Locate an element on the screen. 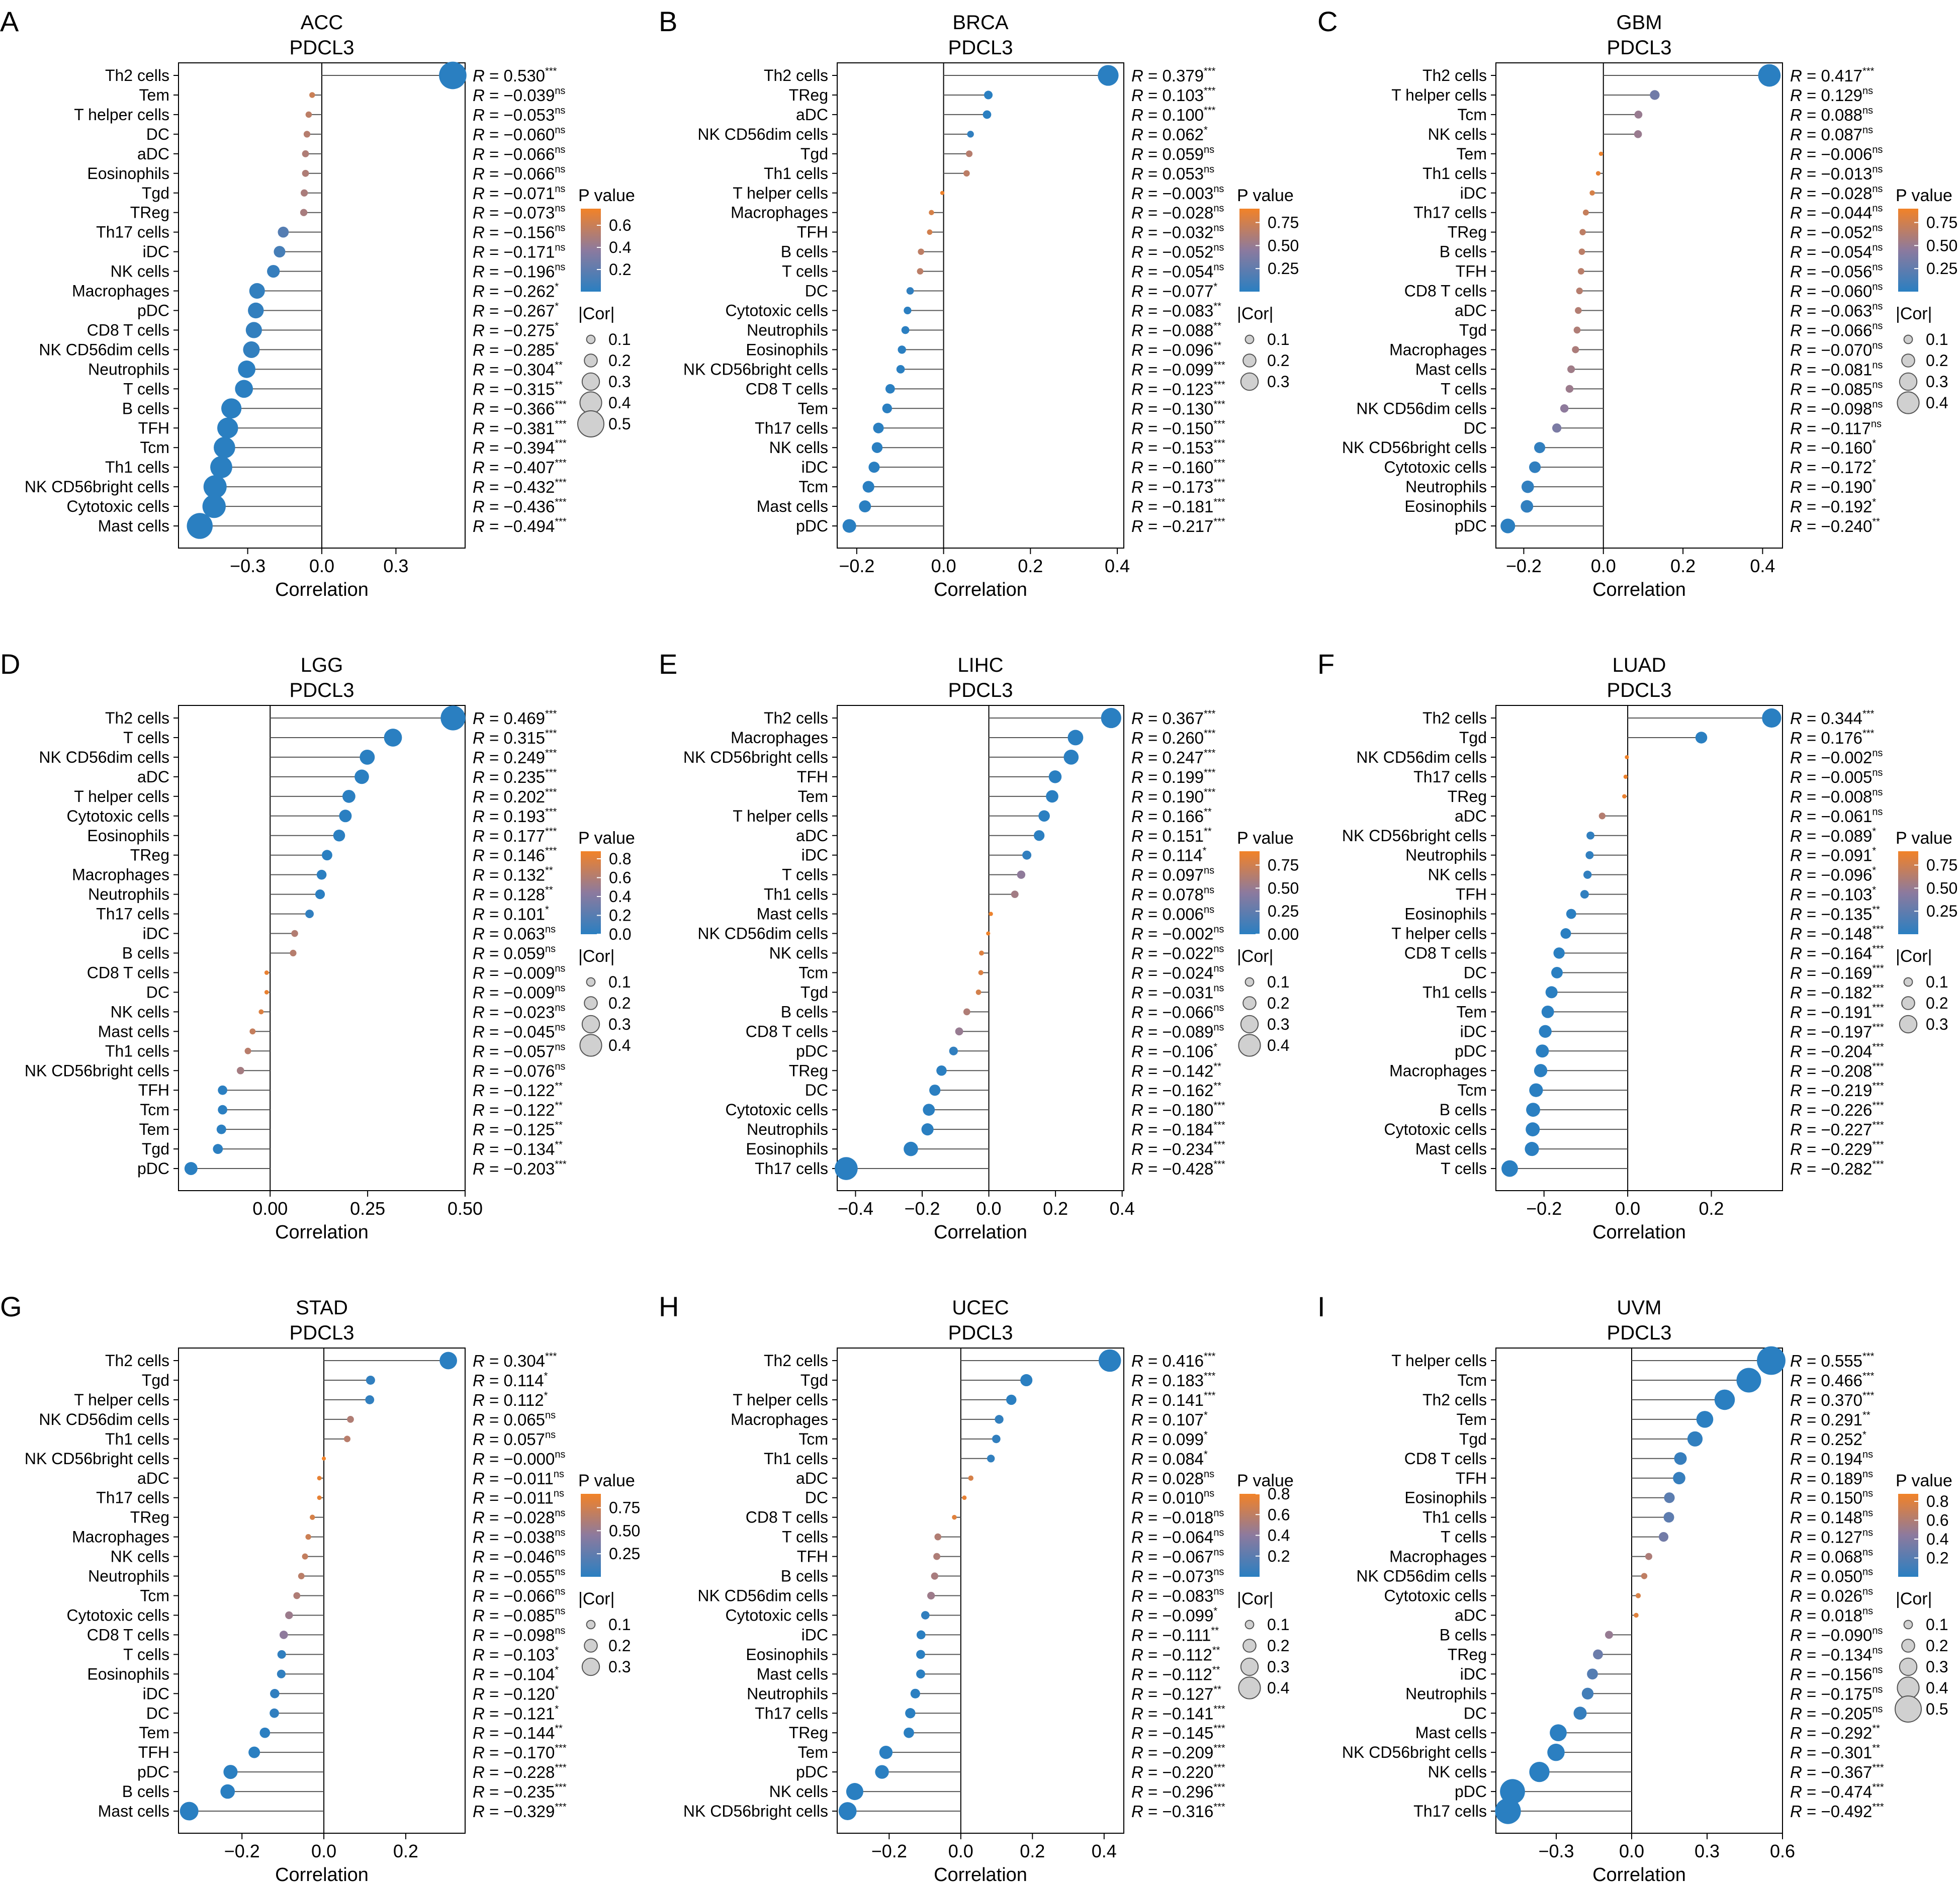  cell-type-label: NK CD56dim cells is located at coordinates (762, 934).